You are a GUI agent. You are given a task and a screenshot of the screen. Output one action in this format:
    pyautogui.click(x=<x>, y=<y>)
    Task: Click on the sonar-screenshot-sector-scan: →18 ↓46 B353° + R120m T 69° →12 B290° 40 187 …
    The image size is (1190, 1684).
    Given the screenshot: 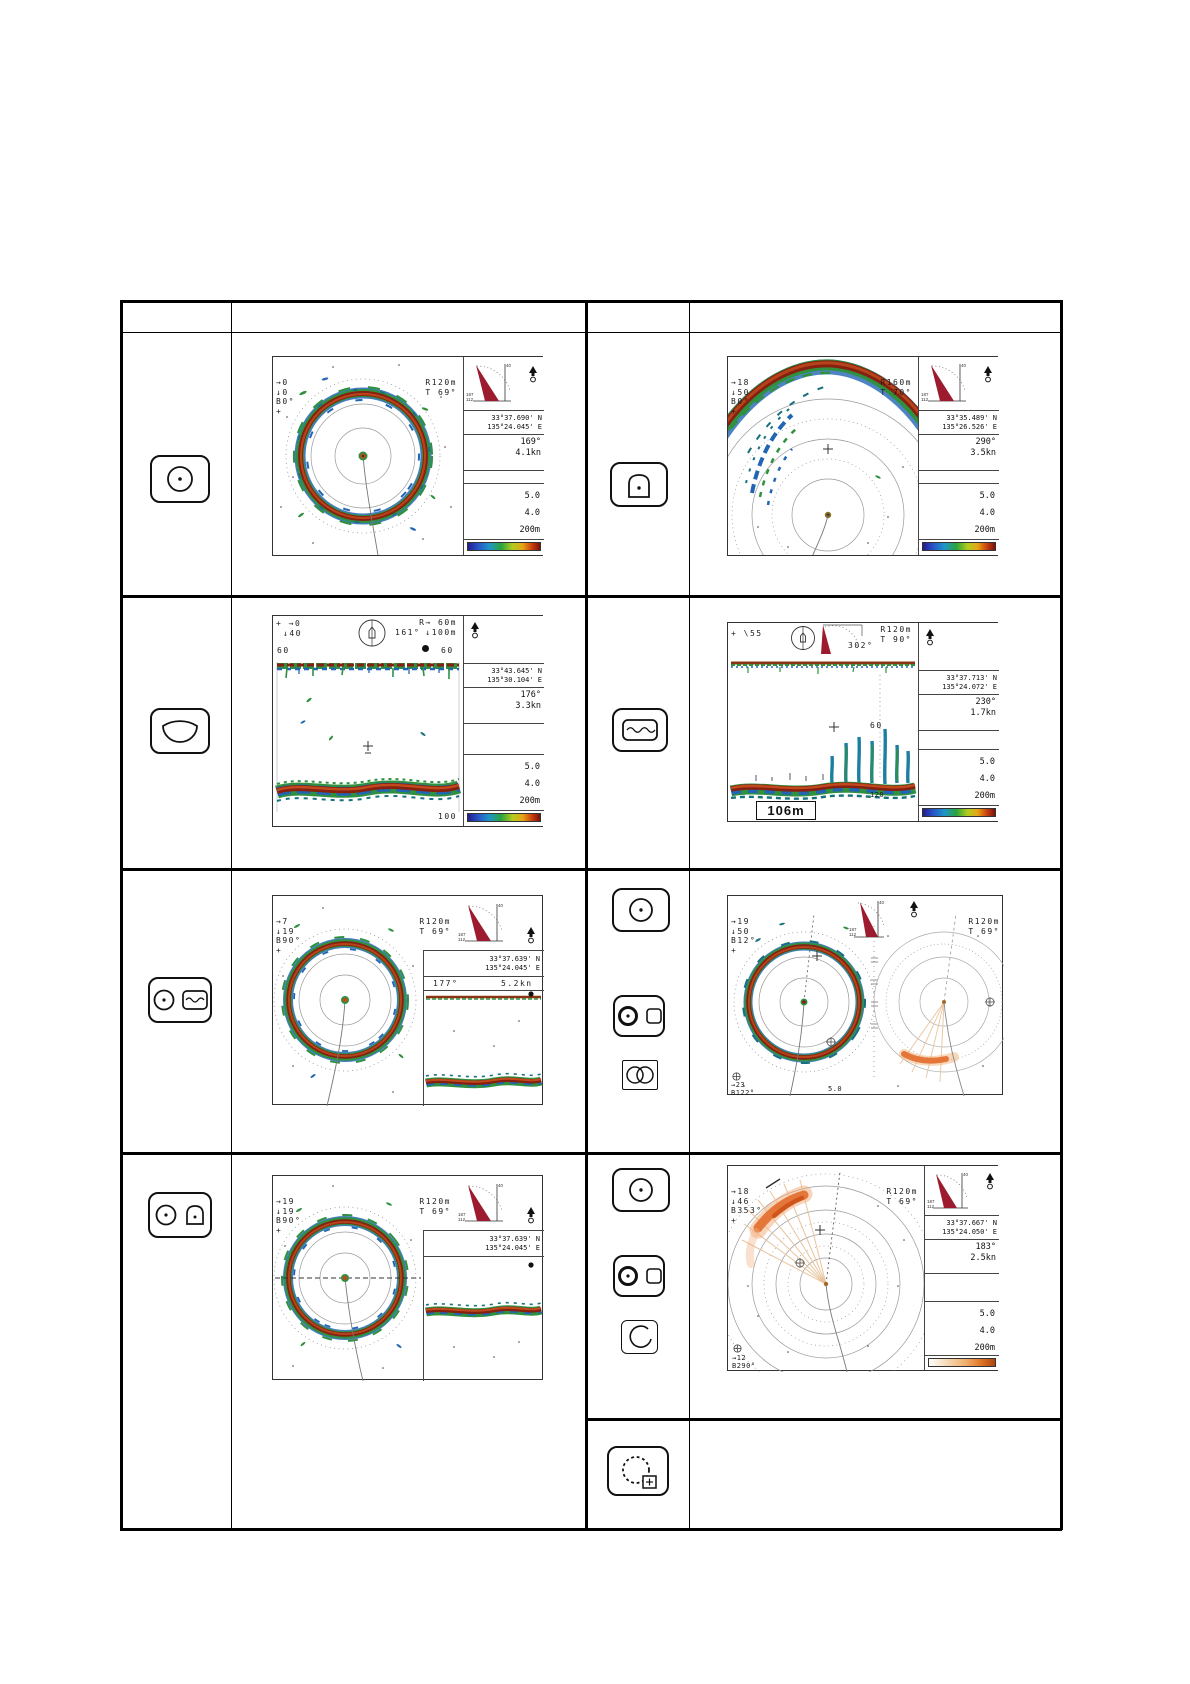 What is the action you would take?
    pyautogui.click(x=863, y=1268)
    